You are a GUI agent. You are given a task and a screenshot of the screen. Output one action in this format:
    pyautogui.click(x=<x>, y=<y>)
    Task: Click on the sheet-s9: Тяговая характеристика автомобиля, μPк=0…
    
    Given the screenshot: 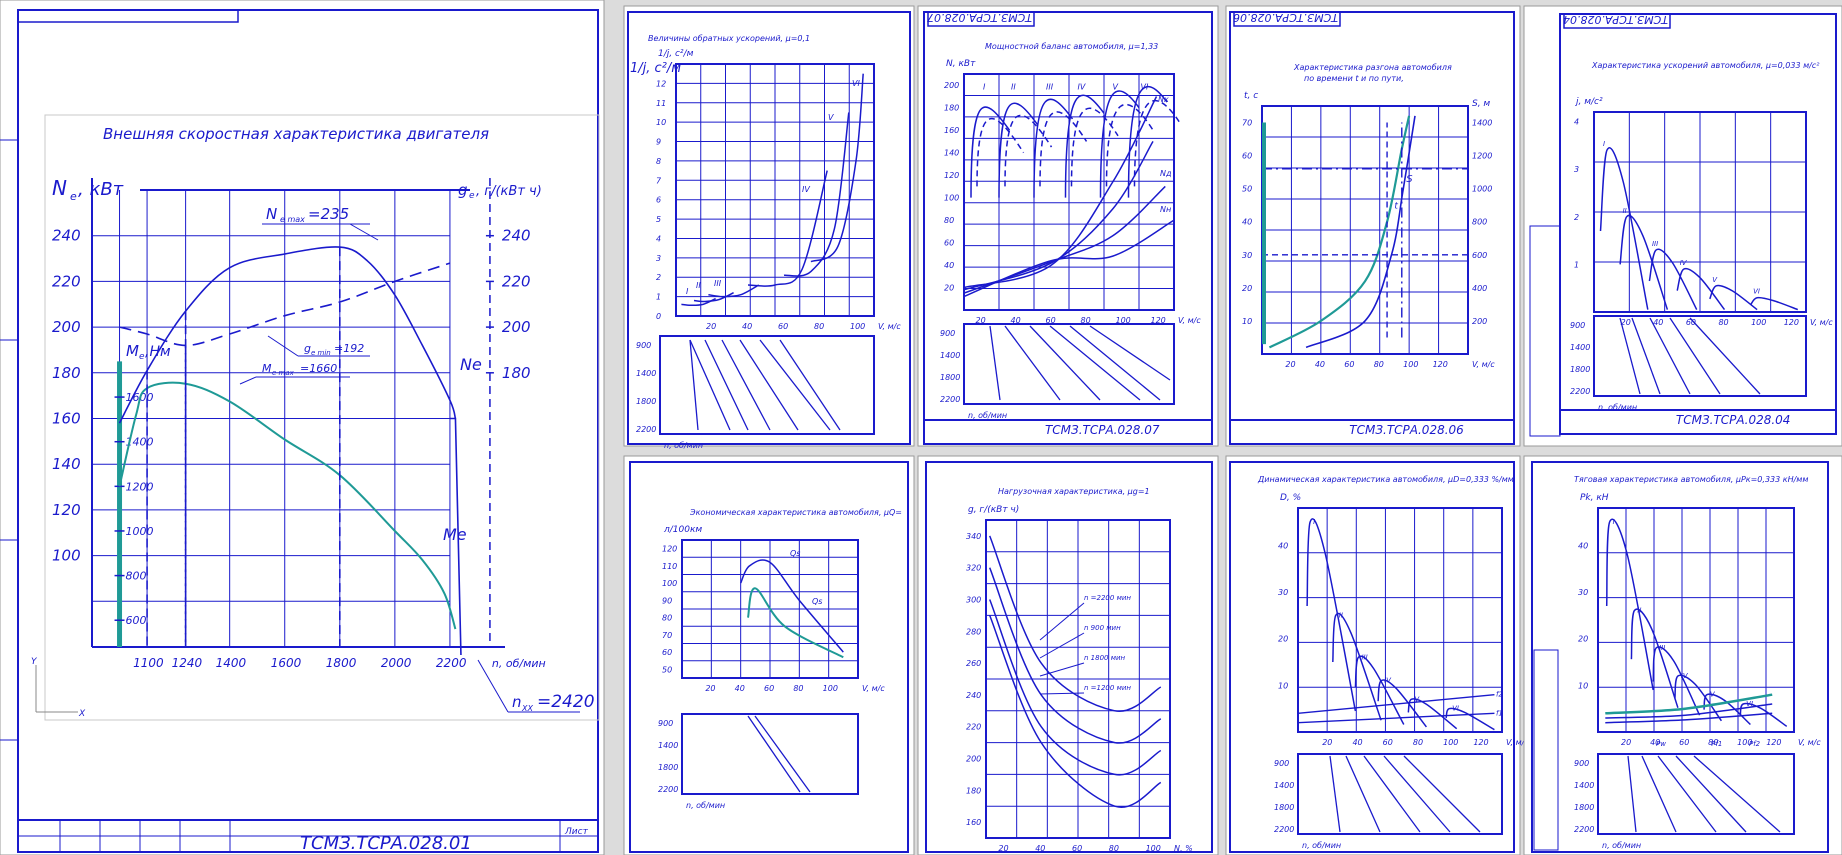 What is the action you would take?
    pyautogui.click(x=1682, y=655)
    